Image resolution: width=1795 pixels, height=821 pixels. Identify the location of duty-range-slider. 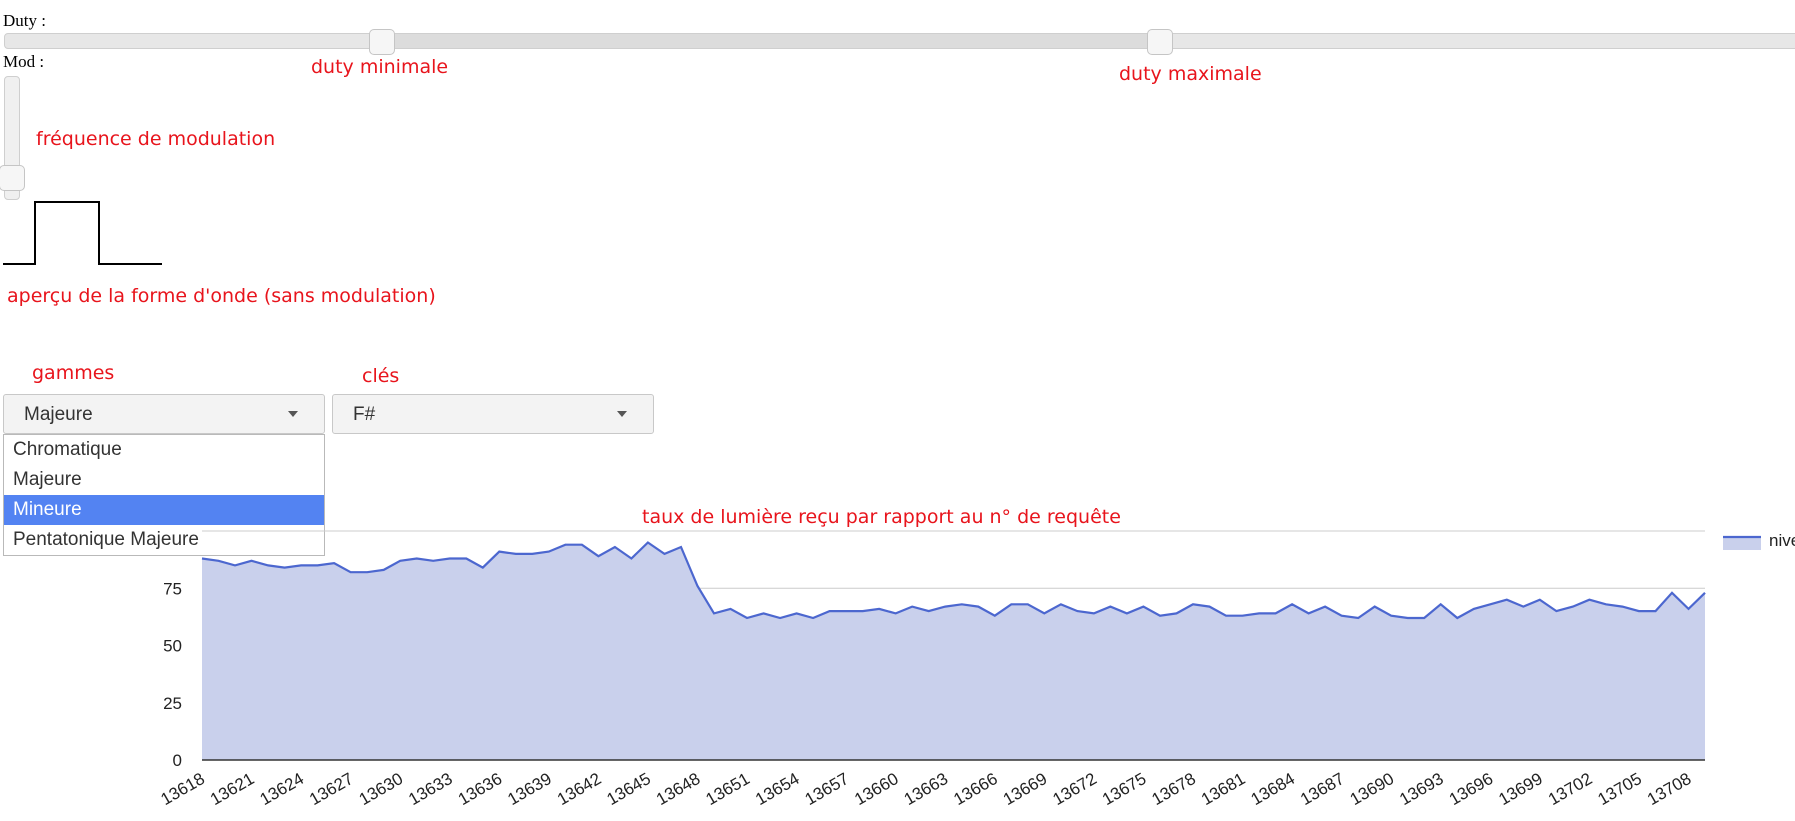
(899, 42).